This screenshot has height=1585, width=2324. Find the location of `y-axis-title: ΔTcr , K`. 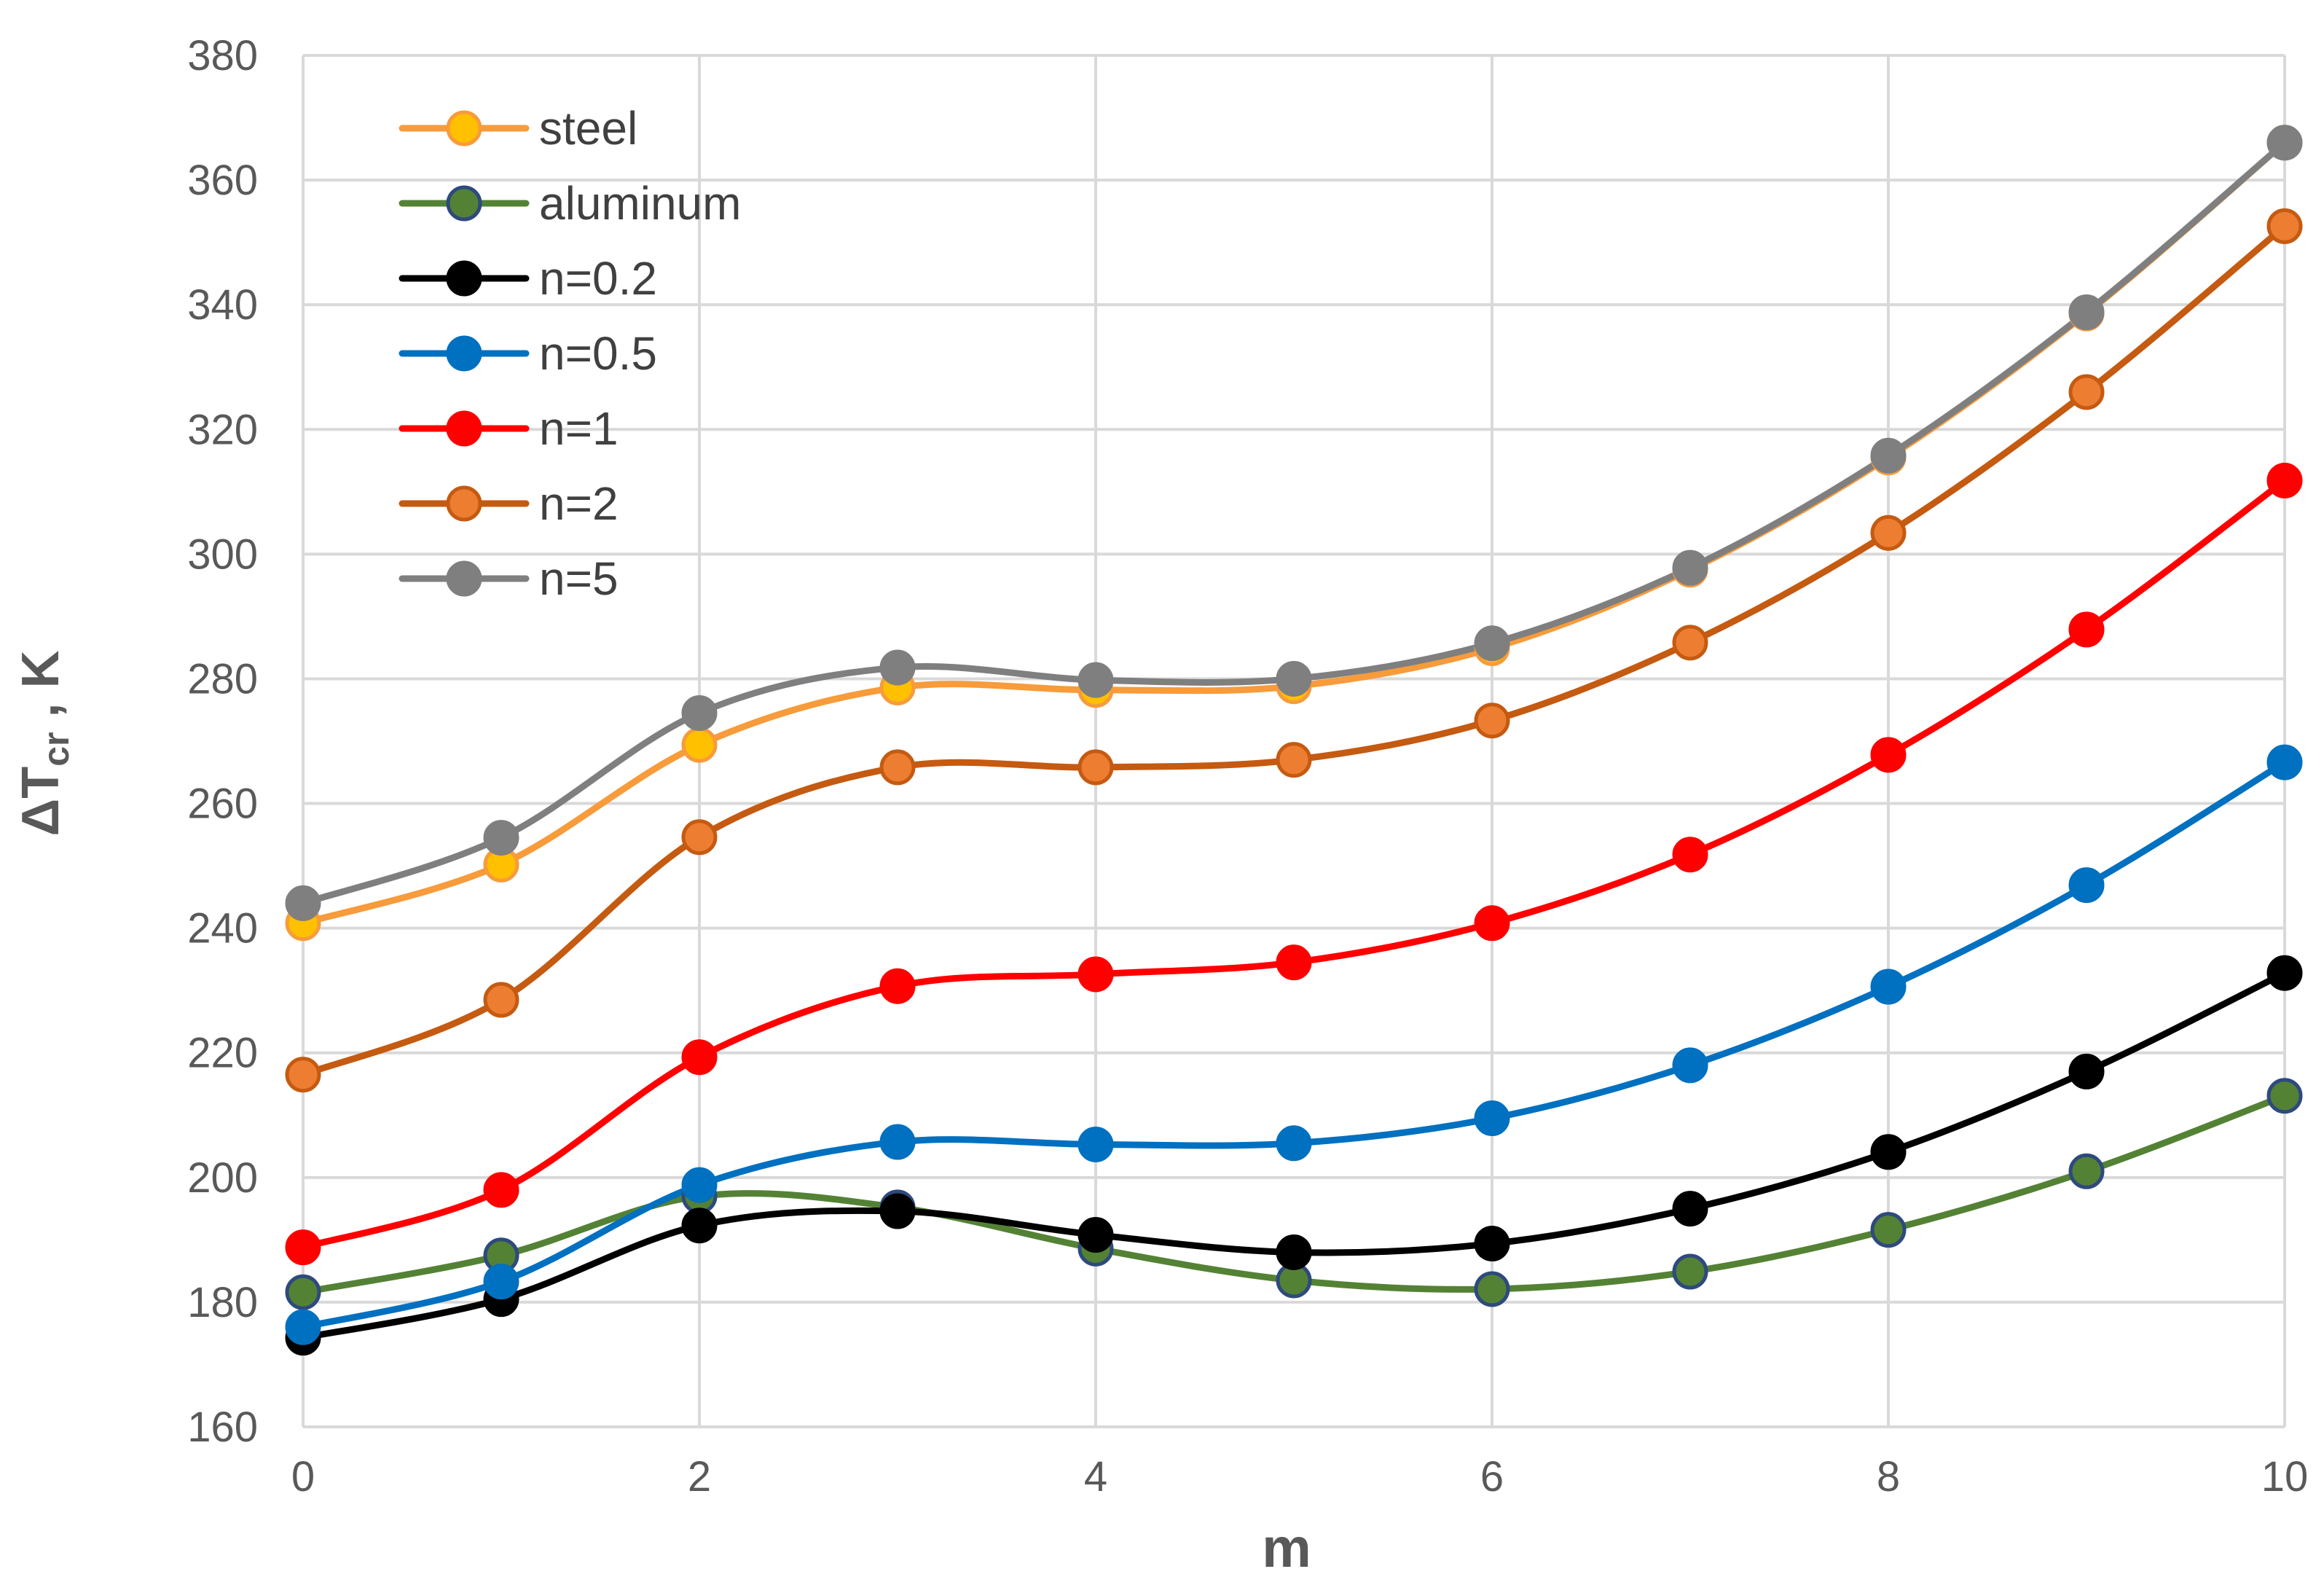

y-axis-title: ΔTcr , K is located at coordinates (44, 743).